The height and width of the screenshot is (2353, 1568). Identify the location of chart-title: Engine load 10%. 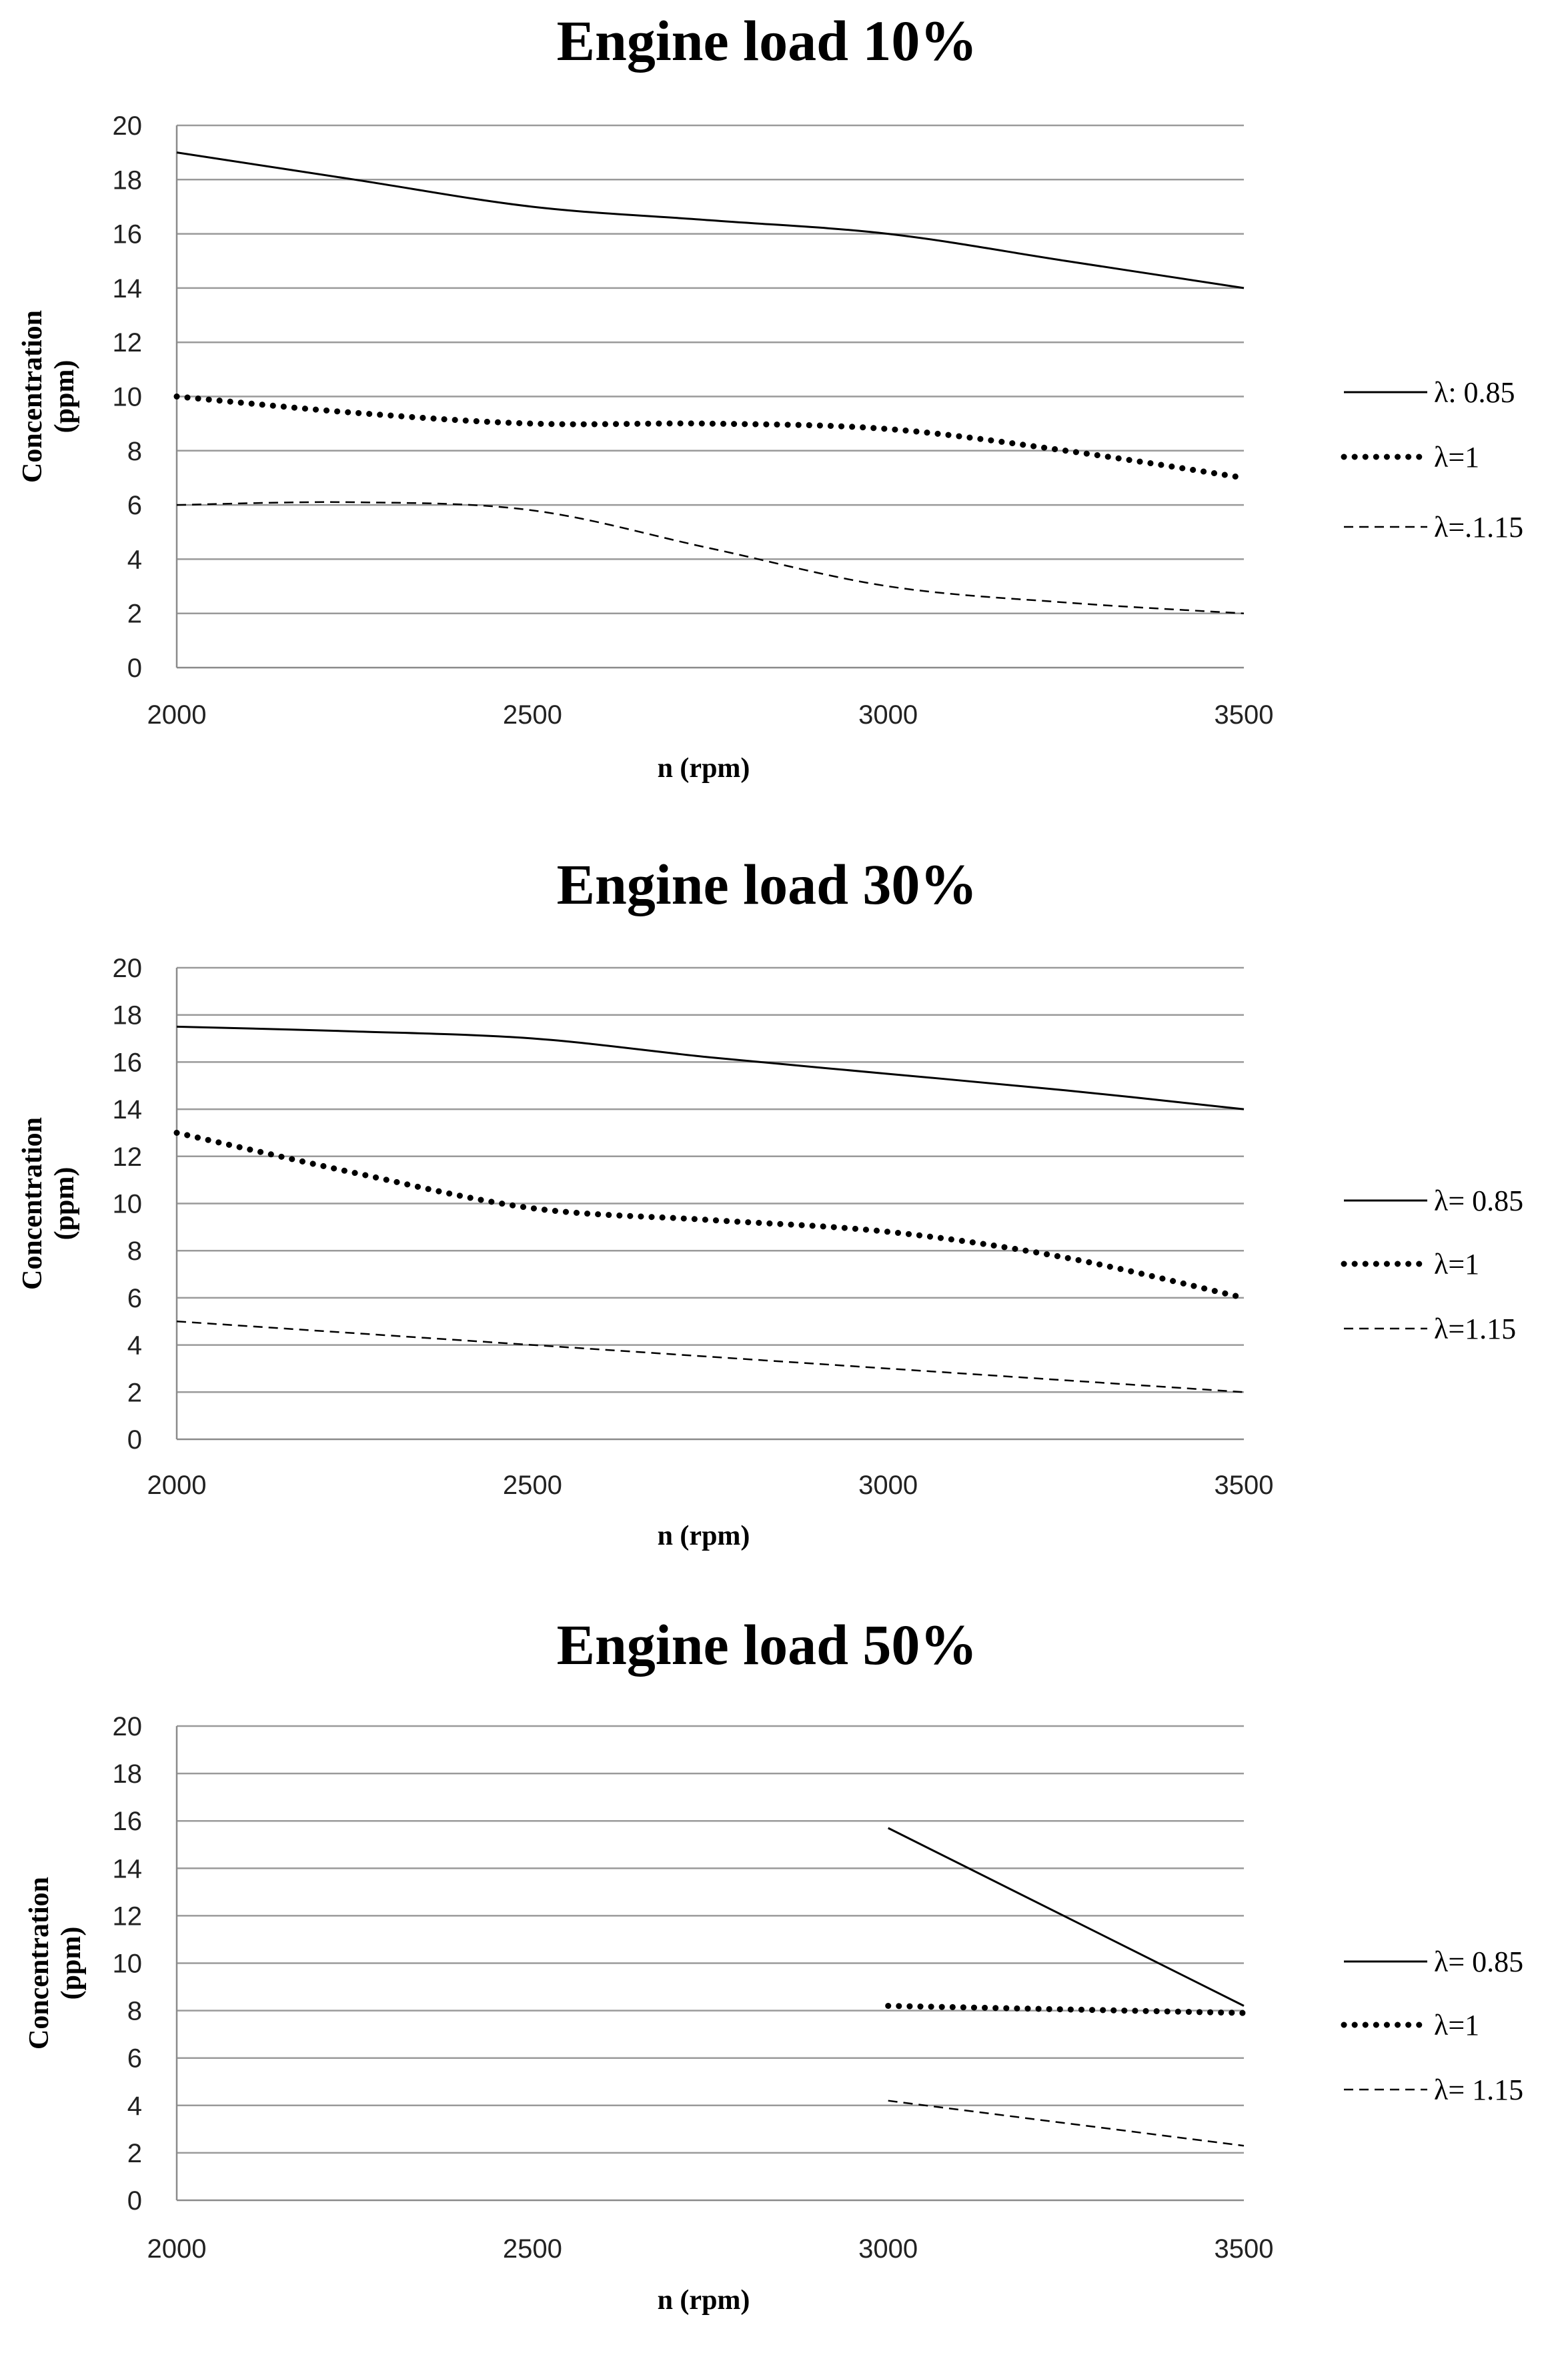
(767, 41).